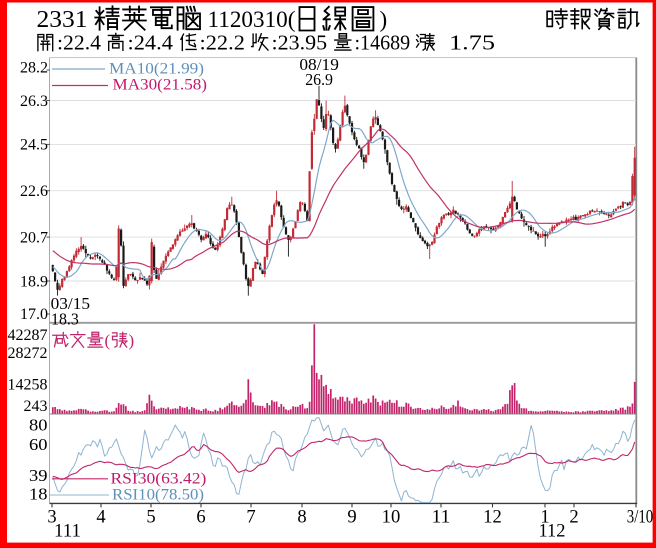 The width and height of the screenshot is (656, 548). I want to click on svg-text: 28.2, so click(34, 68).